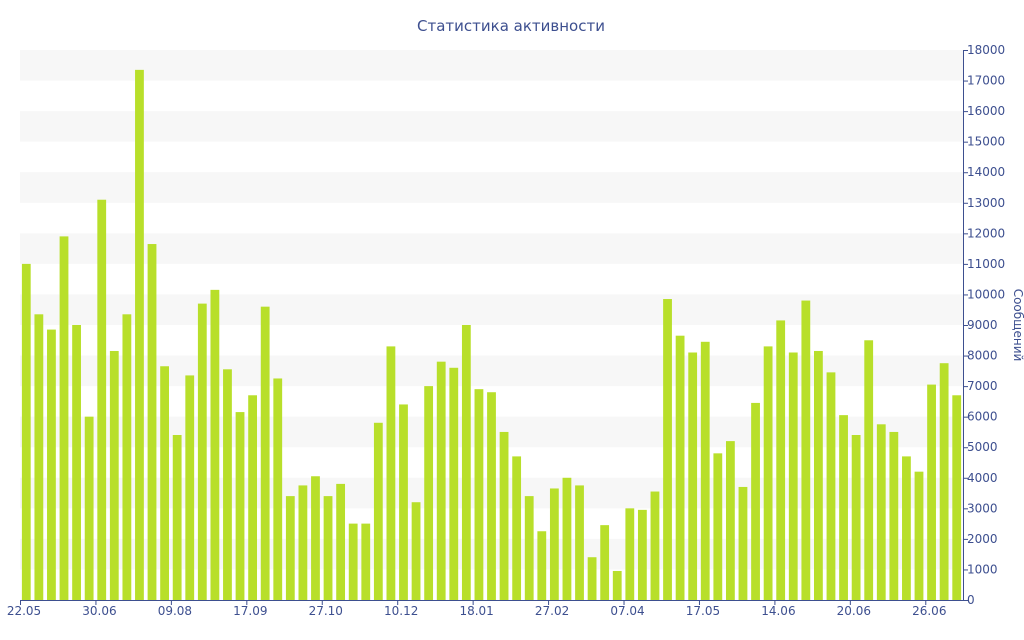 This screenshot has width=1024, height=640. I want to click on y-tick-label: 11000, so click(986, 264).